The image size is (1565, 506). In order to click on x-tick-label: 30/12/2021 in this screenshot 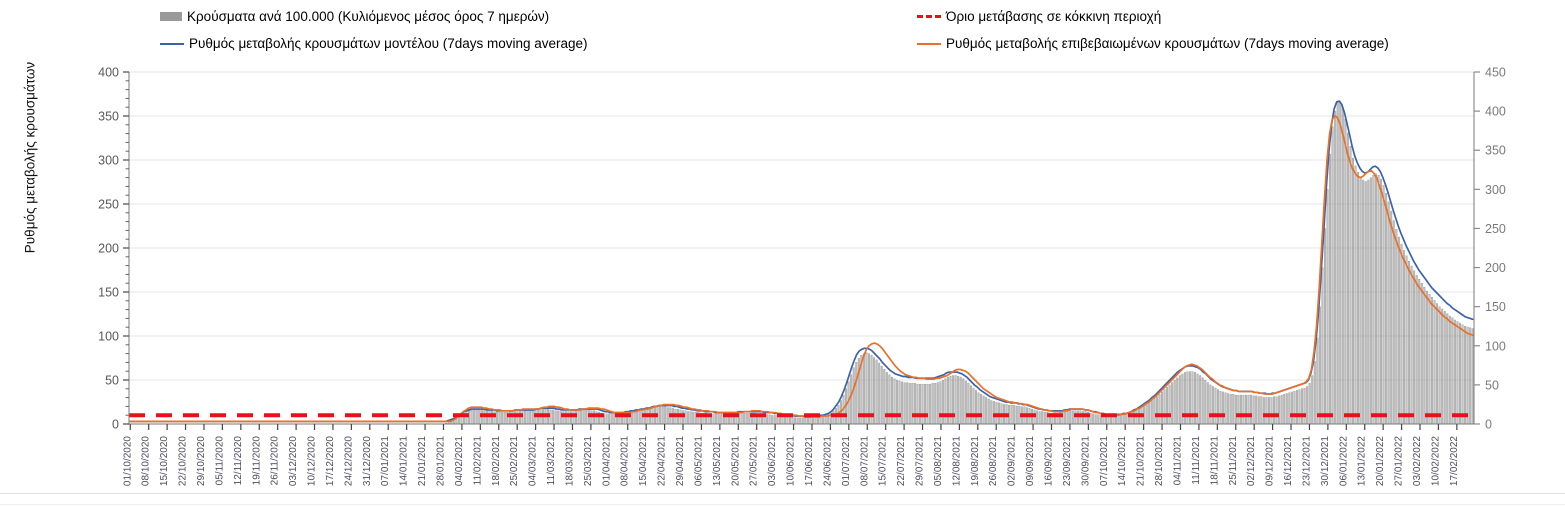, I will do `click(1325, 461)`.